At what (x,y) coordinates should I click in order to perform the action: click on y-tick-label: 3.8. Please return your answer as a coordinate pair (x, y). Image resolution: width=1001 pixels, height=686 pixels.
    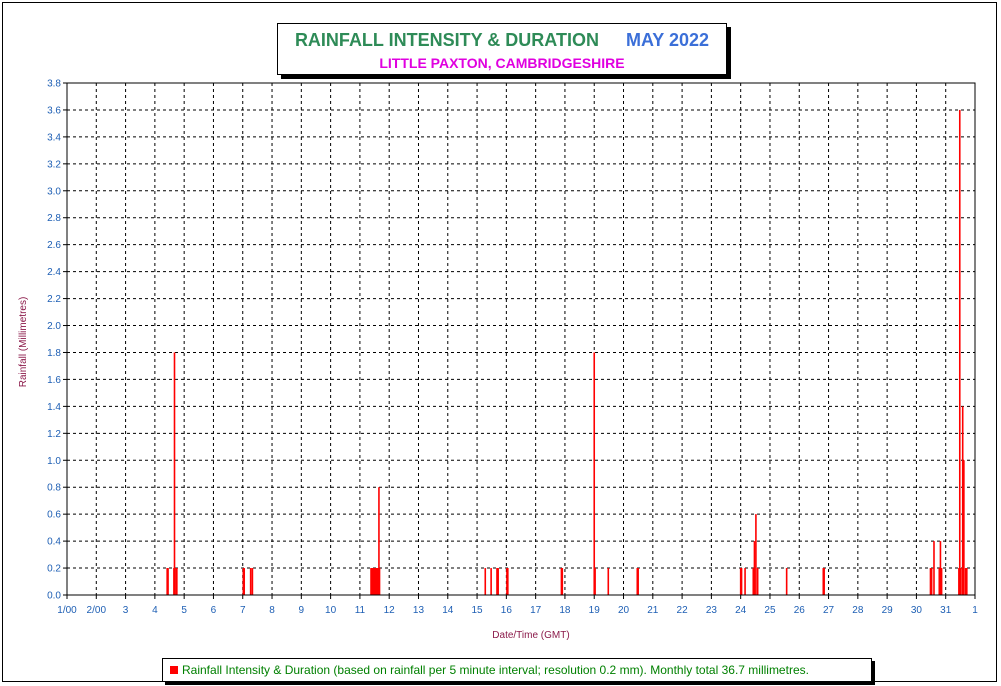
    Looking at the image, I should click on (54, 84).